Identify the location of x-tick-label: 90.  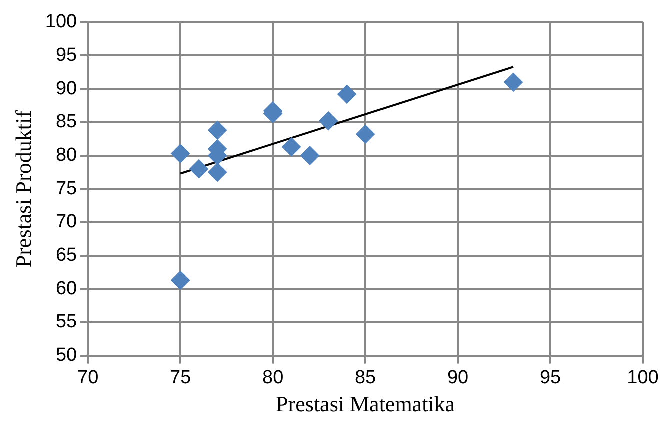
(458, 377).